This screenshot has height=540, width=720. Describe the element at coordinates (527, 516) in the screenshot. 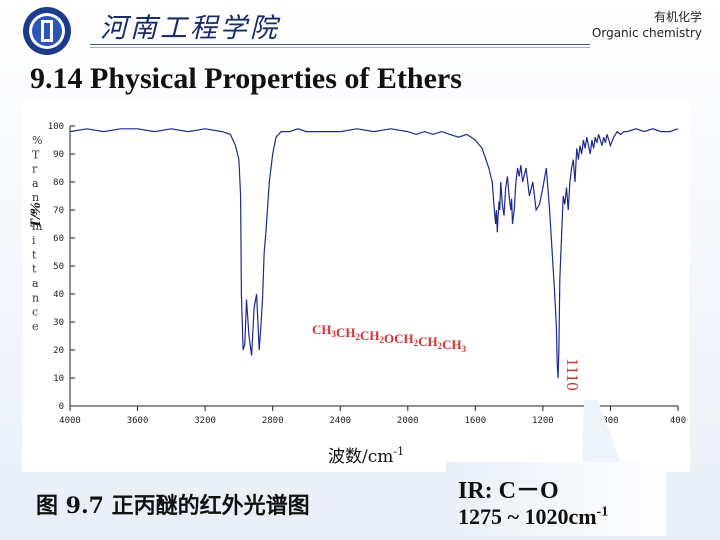

I see `ir-note-range: 1275 ~ 1020cm` at that location.